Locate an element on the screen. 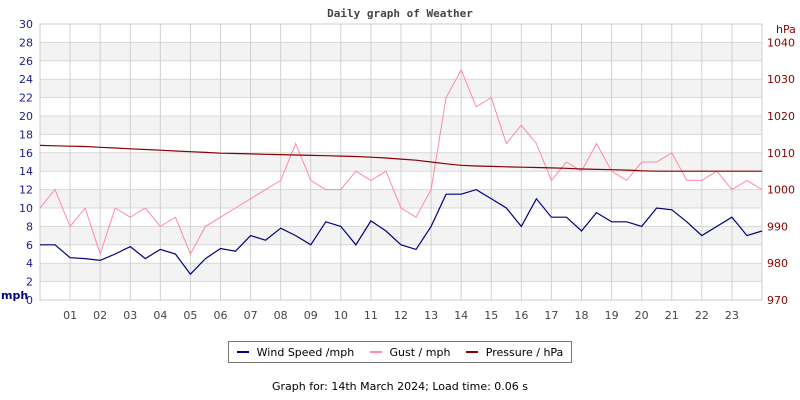  x-tick-label: 19 is located at coordinates (612, 315).